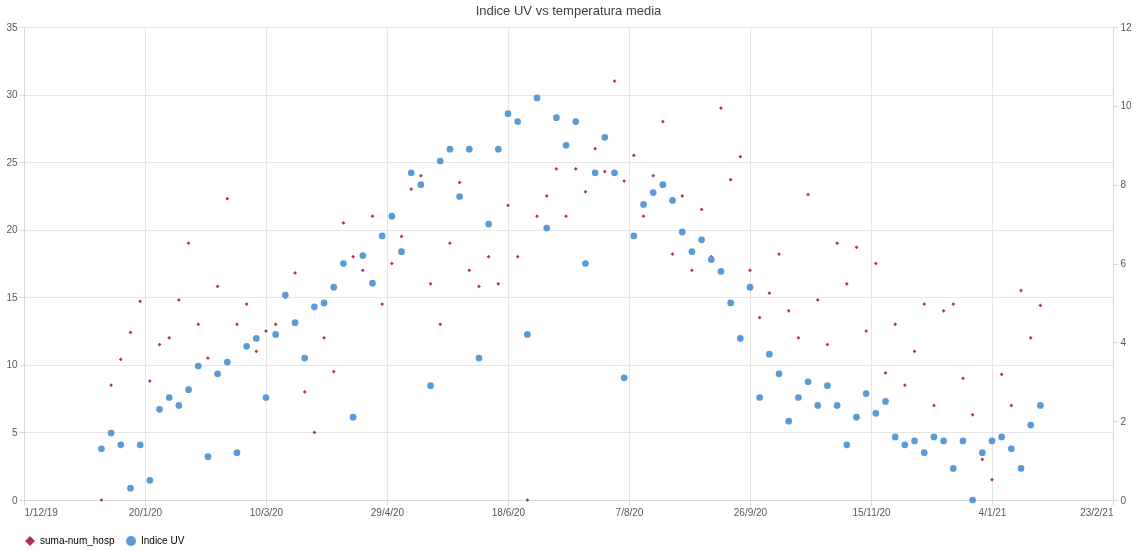 The image size is (1137, 551). What do you see at coordinates (387, 512) in the screenshot?
I see `x-tick-label: 29/4/20` at bounding box center [387, 512].